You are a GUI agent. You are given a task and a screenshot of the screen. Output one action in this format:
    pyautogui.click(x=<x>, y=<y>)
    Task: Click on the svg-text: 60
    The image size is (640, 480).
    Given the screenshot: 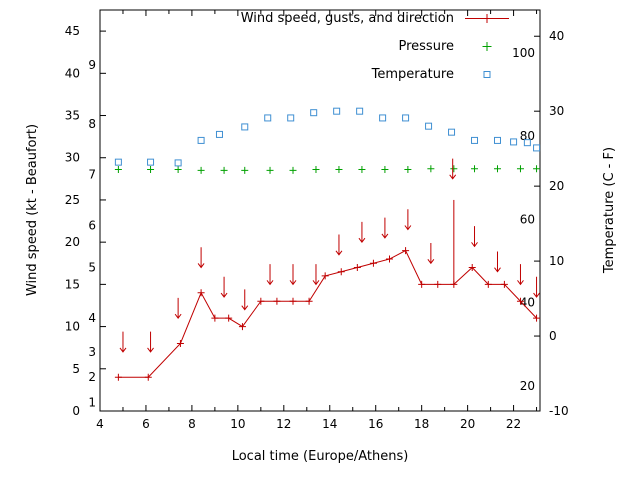 What is the action you would take?
    pyautogui.click(x=527, y=219)
    